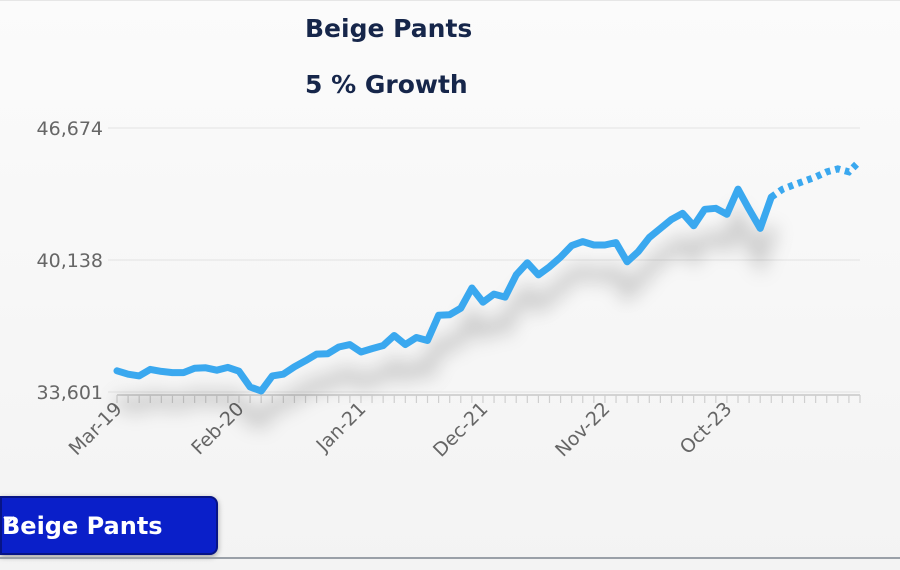 This screenshot has width=900, height=570. What do you see at coordinates (70, 129) in the screenshot?
I see `y-tick-label: 46,674` at bounding box center [70, 129].